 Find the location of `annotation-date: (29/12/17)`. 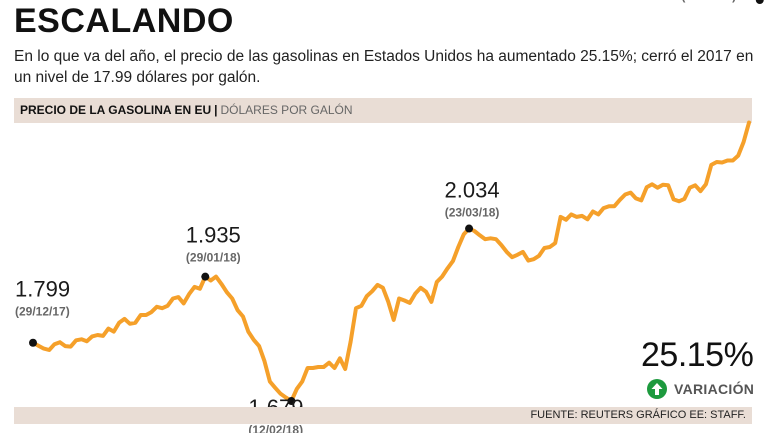

annotation-date: (29/12/17) is located at coordinates (42, 312).